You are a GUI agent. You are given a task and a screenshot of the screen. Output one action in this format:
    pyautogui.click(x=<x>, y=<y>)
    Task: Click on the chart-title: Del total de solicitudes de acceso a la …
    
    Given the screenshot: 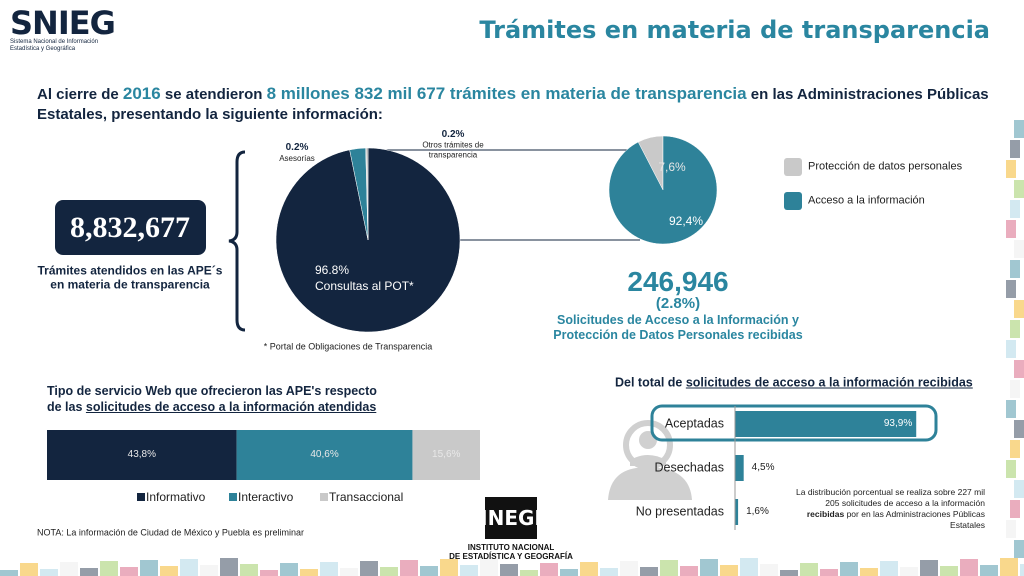 What is the action you would take?
    pyautogui.click(x=794, y=383)
    